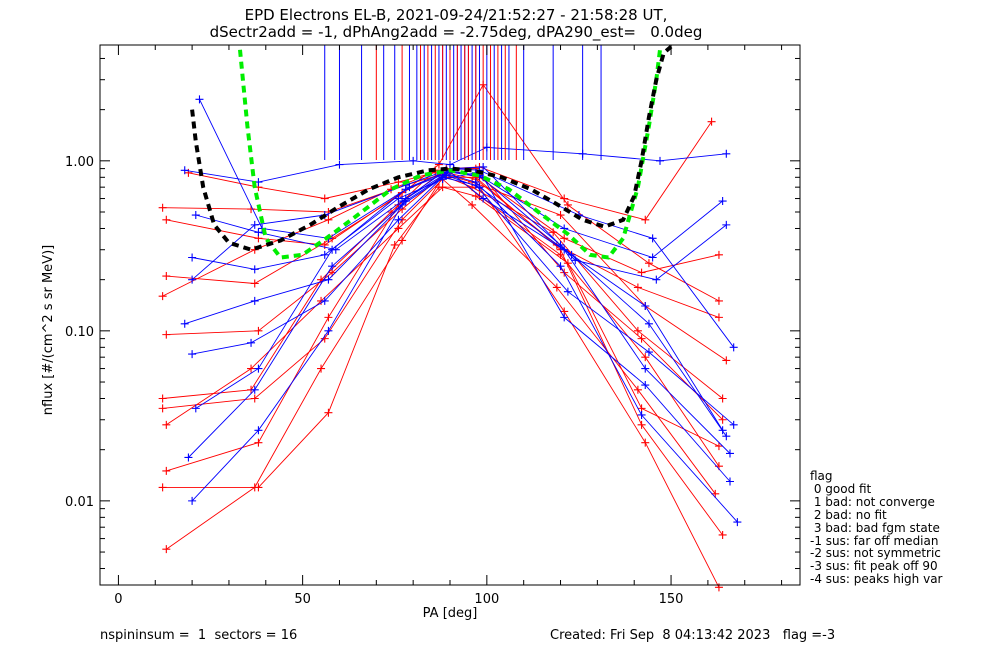  Describe the element at coordinates (457, 225) in the screenshot. I see `blue-series-line` at that location.